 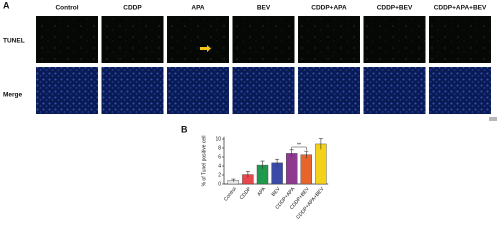 What do you see at coordinates (219, 157) in the screenshot?
I see `y-tick-label: 6` at bounding box center [219, 157].